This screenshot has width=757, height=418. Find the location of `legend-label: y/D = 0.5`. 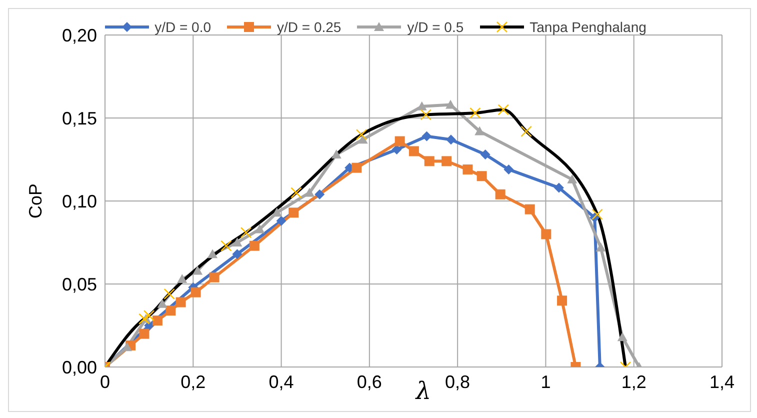

legend-label: y/D = 0.5 is located at coordinates (435, 27).